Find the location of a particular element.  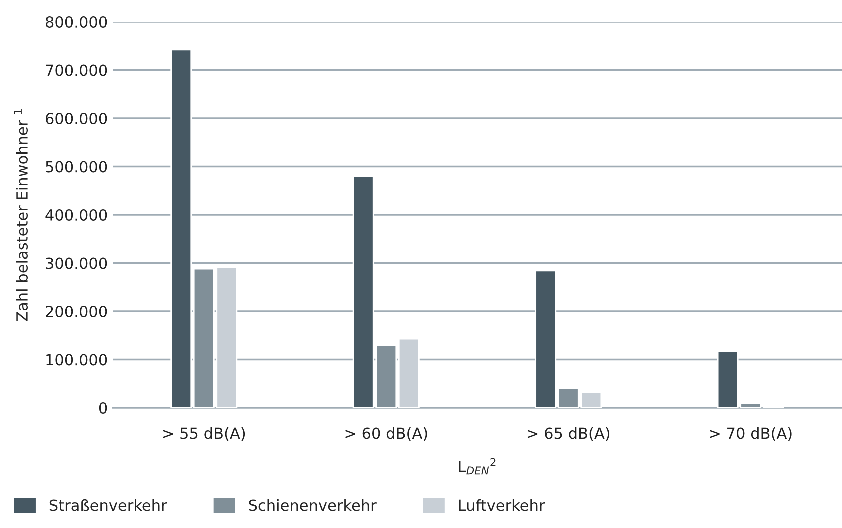

y-tick-label: 800.000 is located at coordinates (77, 22).